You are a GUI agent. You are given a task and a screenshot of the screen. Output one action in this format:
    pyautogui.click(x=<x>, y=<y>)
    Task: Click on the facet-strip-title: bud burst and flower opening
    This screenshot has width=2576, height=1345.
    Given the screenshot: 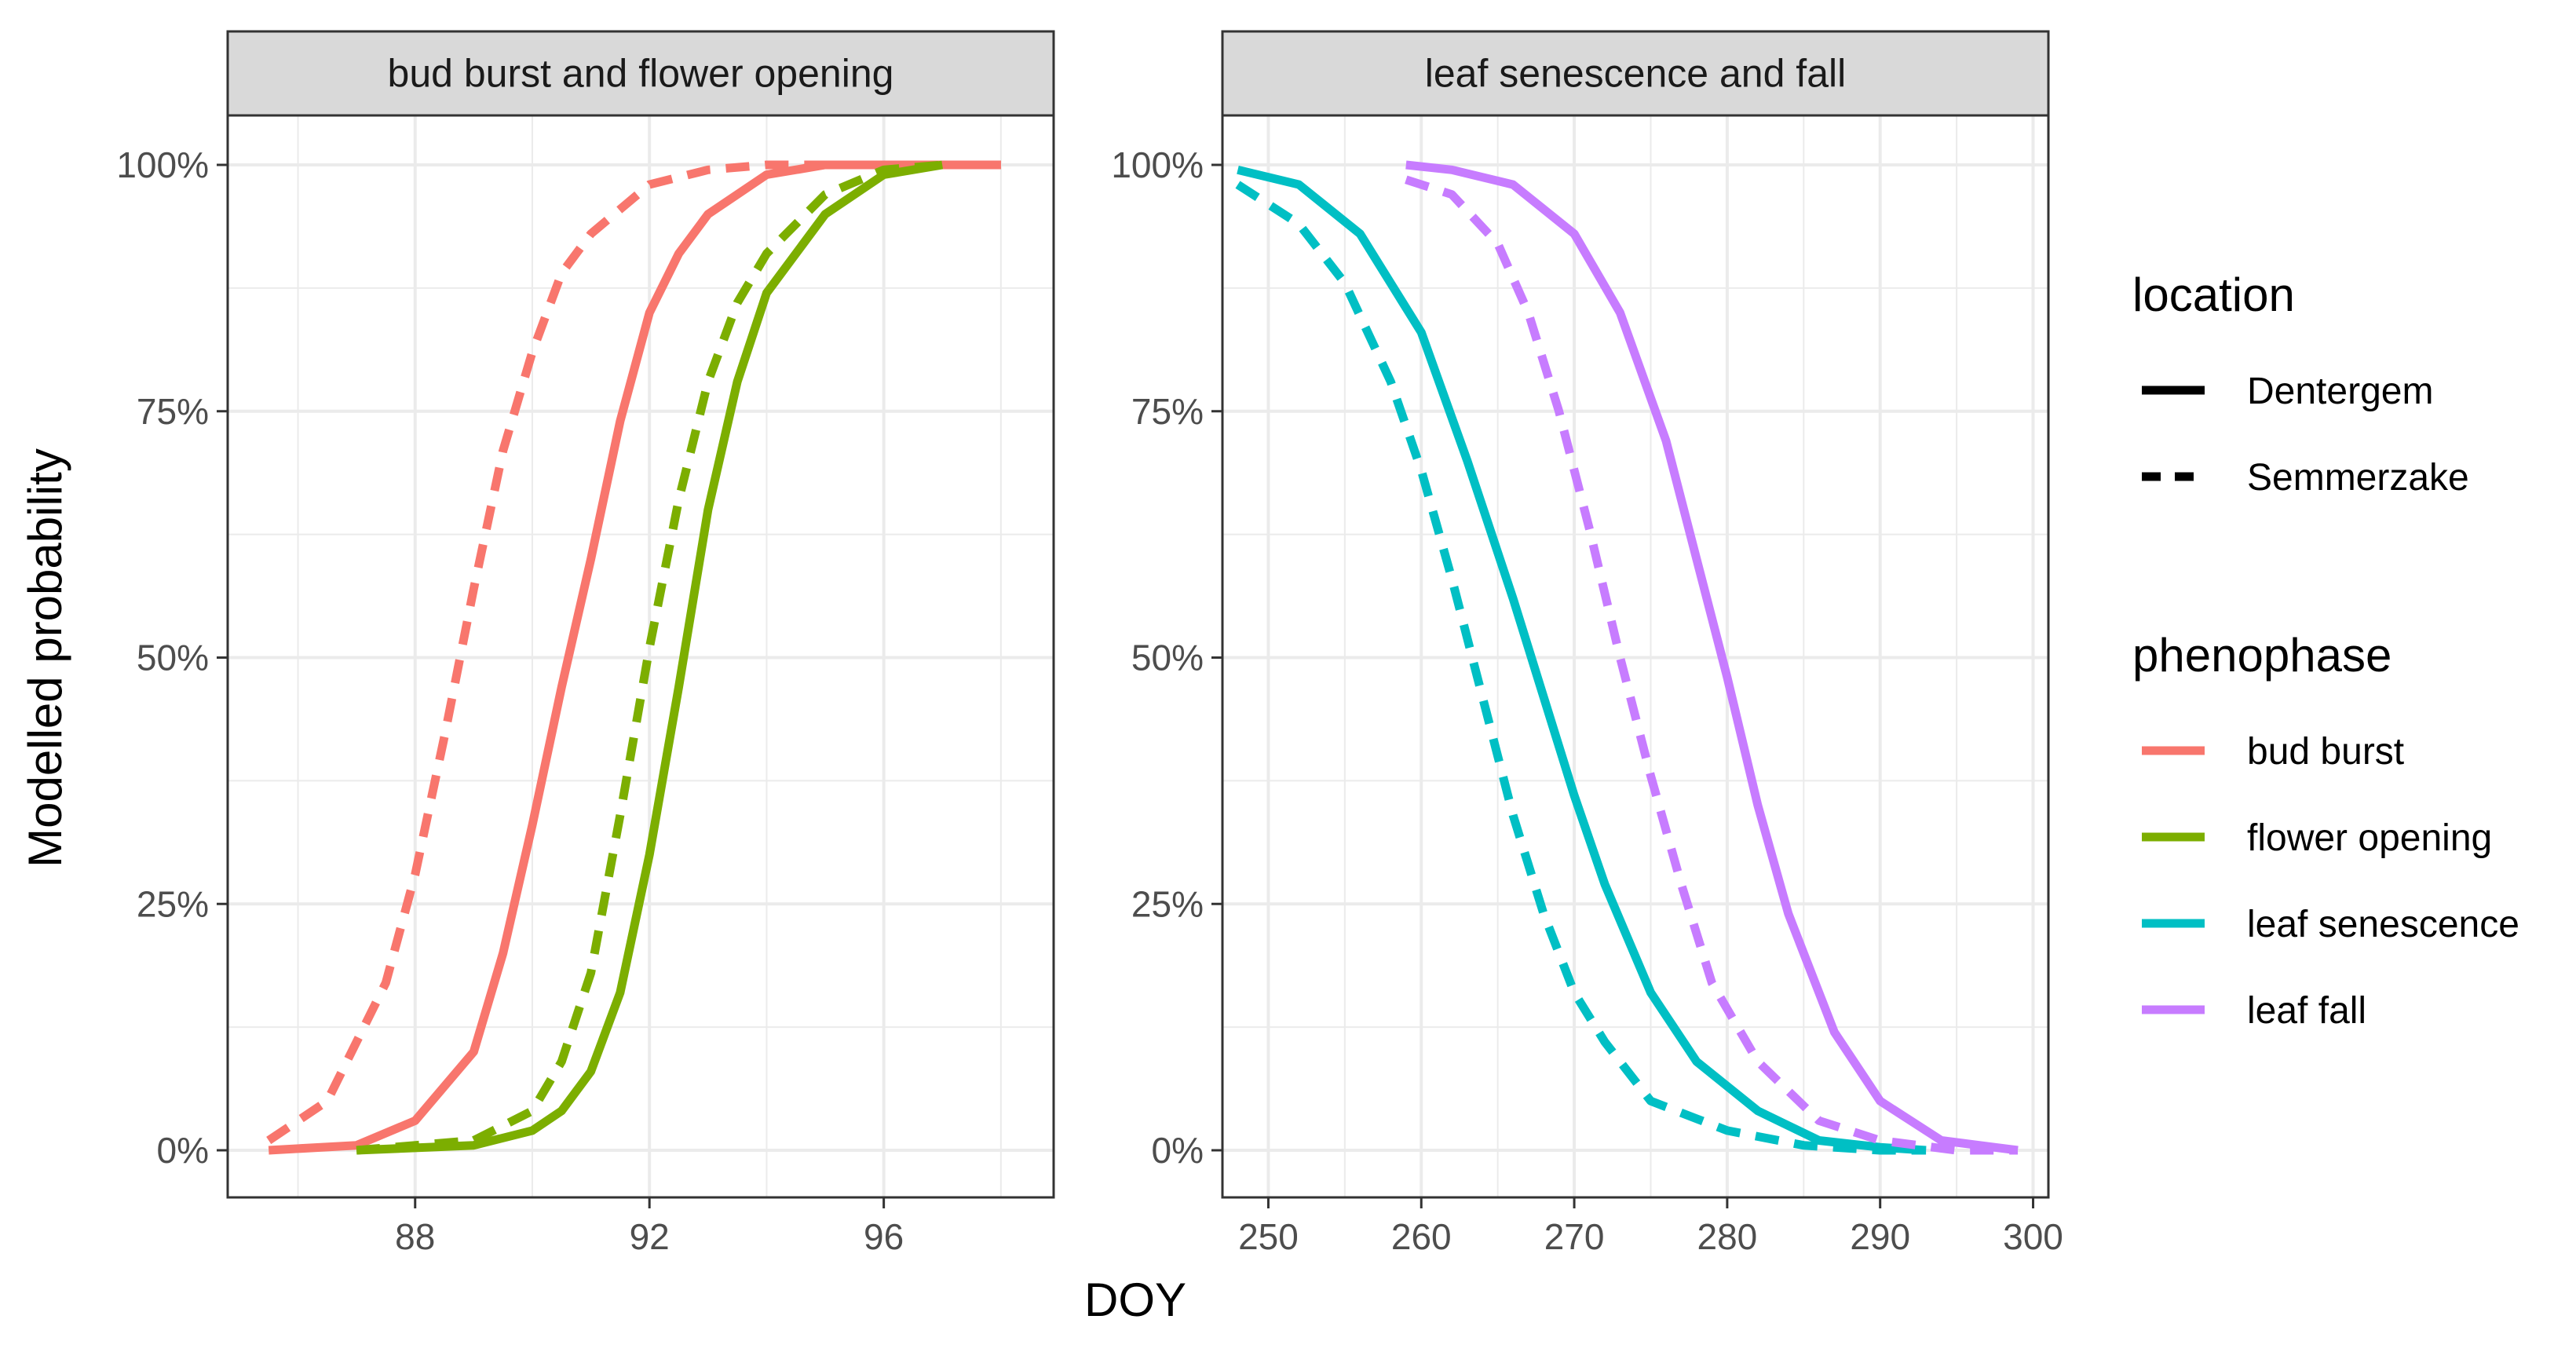 What is the action you would take?
    pyautogui.click(x=641, y=74)
    